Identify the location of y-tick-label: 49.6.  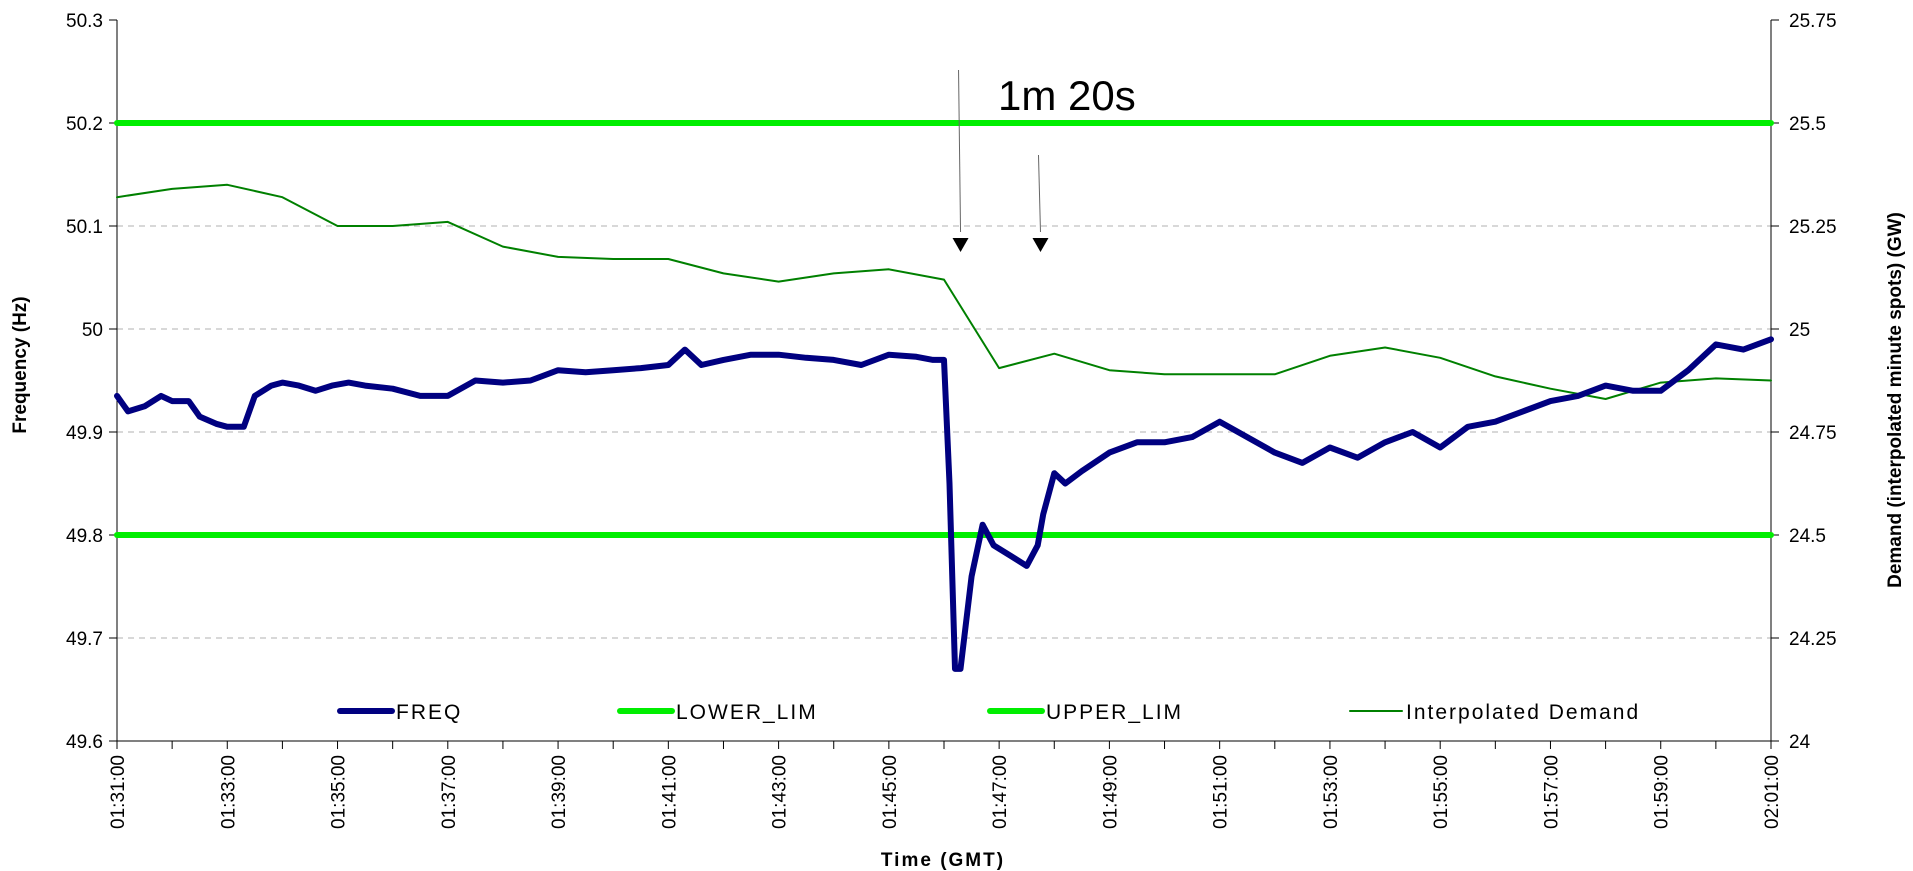
(84, 742).